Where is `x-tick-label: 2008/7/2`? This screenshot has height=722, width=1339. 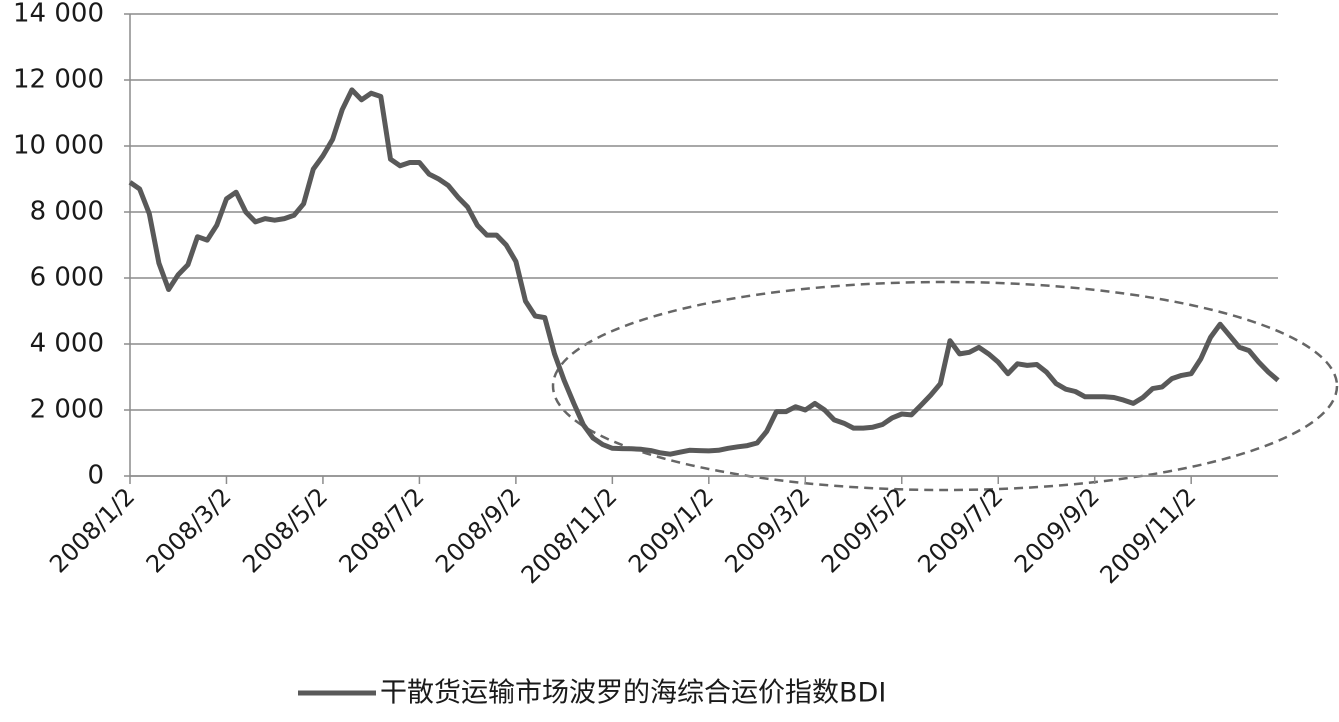 x-tick-label: 2008/7/2 is located at coordinates (382, 530).